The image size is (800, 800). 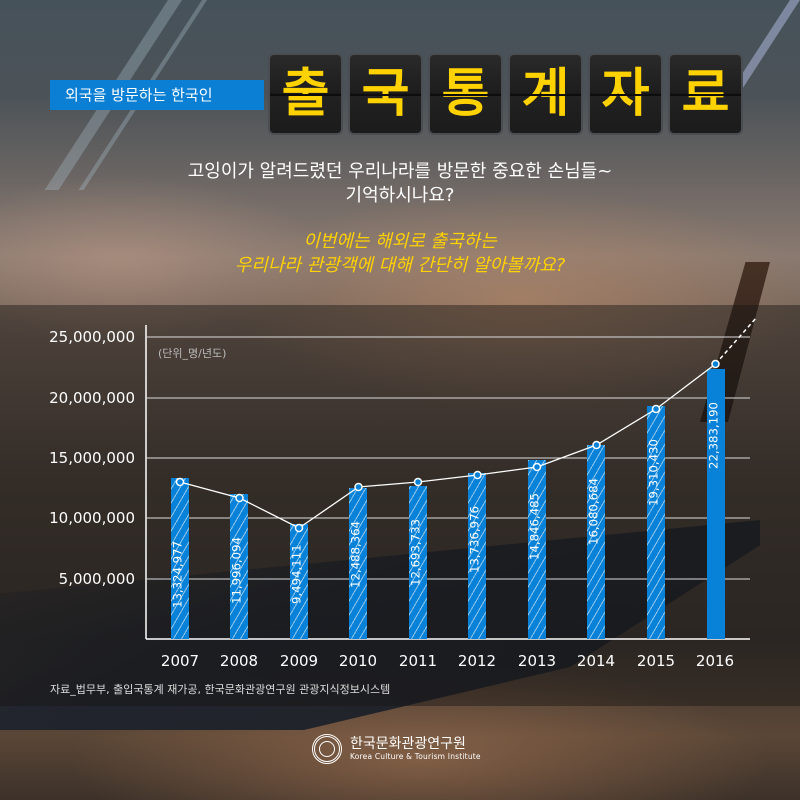 I want to click on bar-2015: 19,310,430, so click(x=656, y=522).